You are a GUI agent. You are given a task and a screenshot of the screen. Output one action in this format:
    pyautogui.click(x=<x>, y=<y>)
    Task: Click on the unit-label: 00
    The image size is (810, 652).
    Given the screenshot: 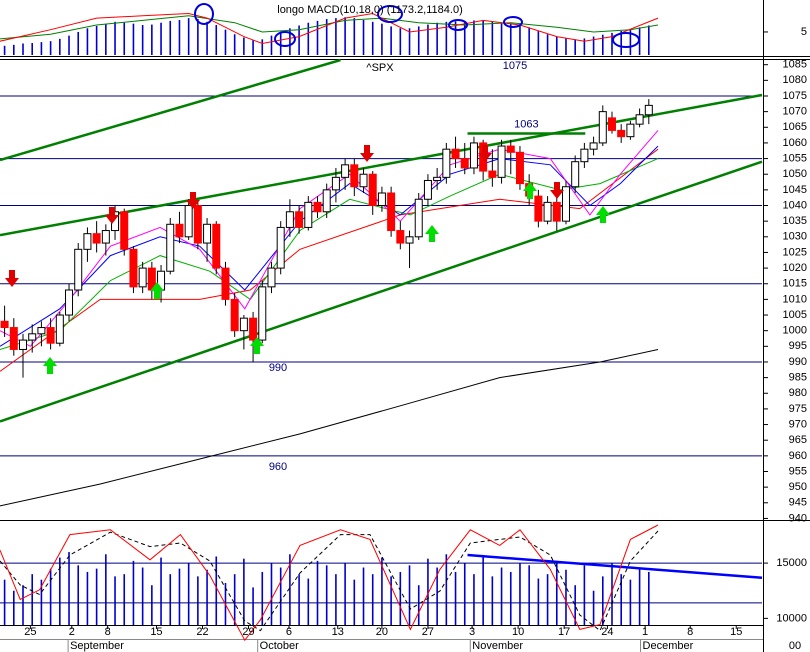 What is the action you would take?
    pyautogui.click(x=795, y=646)
    